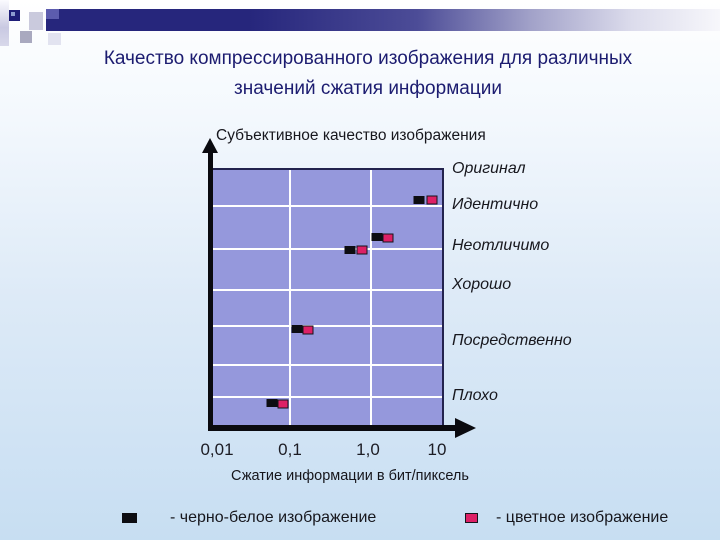 This screenshot has width=720, height=540. I want to click on x-tick-label: 0,1, so click(290, 449).